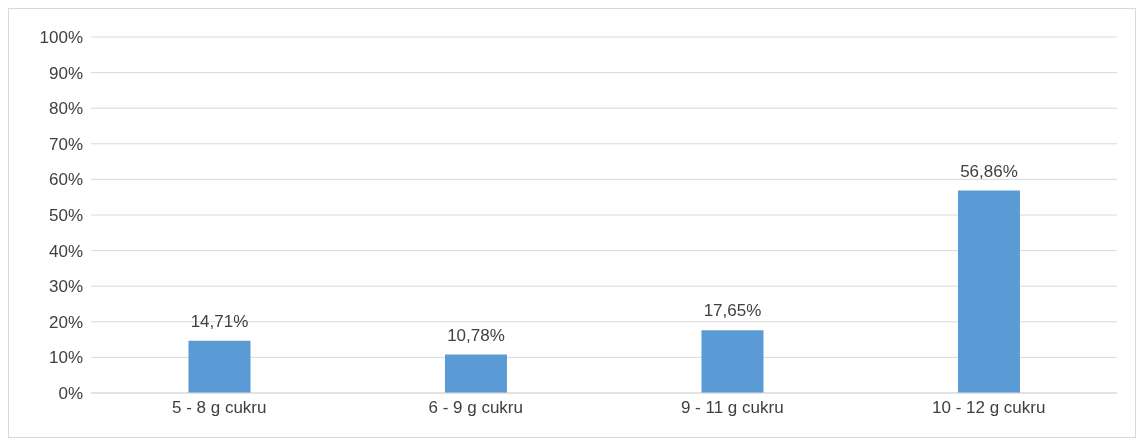  What do you see at coordinates (61, 38) in the screenshot?
I see `y-tick-label: 100%` at bounding box center [61, 38].